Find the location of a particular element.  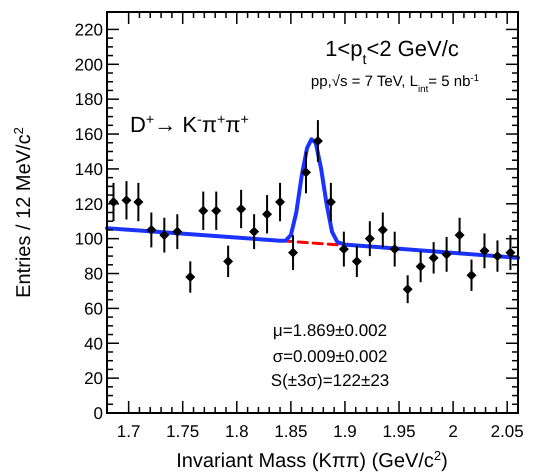

y-tick-label: 0 is located at coordinates (98, 413).